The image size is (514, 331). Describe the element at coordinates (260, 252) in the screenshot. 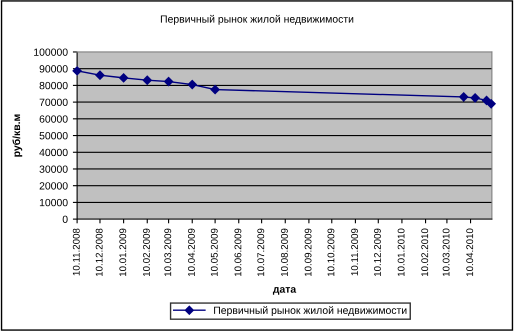

I see `x-tick-label: 10.07.2009` at that location.